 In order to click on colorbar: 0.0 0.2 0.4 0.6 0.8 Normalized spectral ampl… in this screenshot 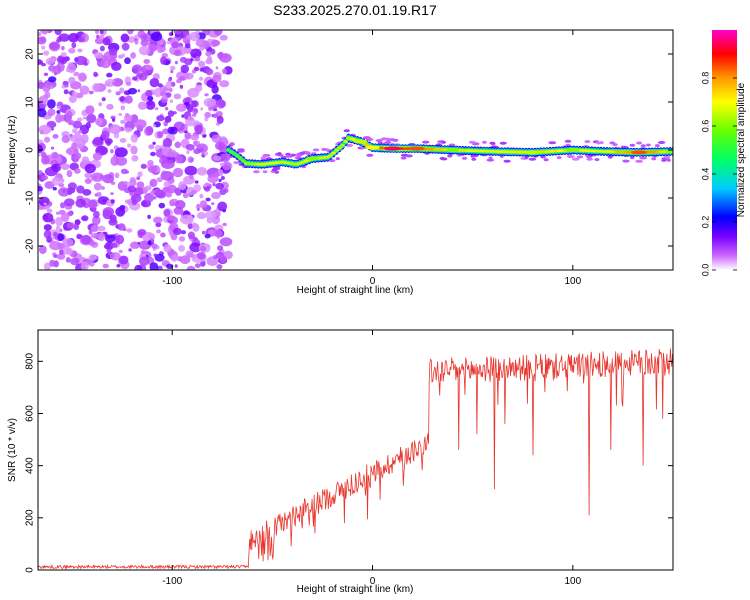, I will do `click(723, 153)`.